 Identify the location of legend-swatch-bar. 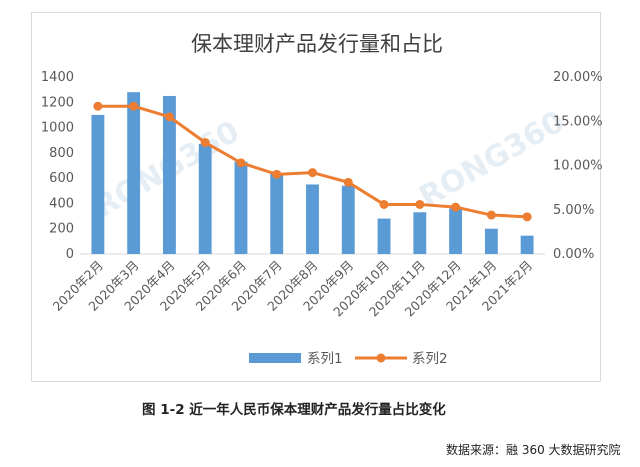
(275, 358).